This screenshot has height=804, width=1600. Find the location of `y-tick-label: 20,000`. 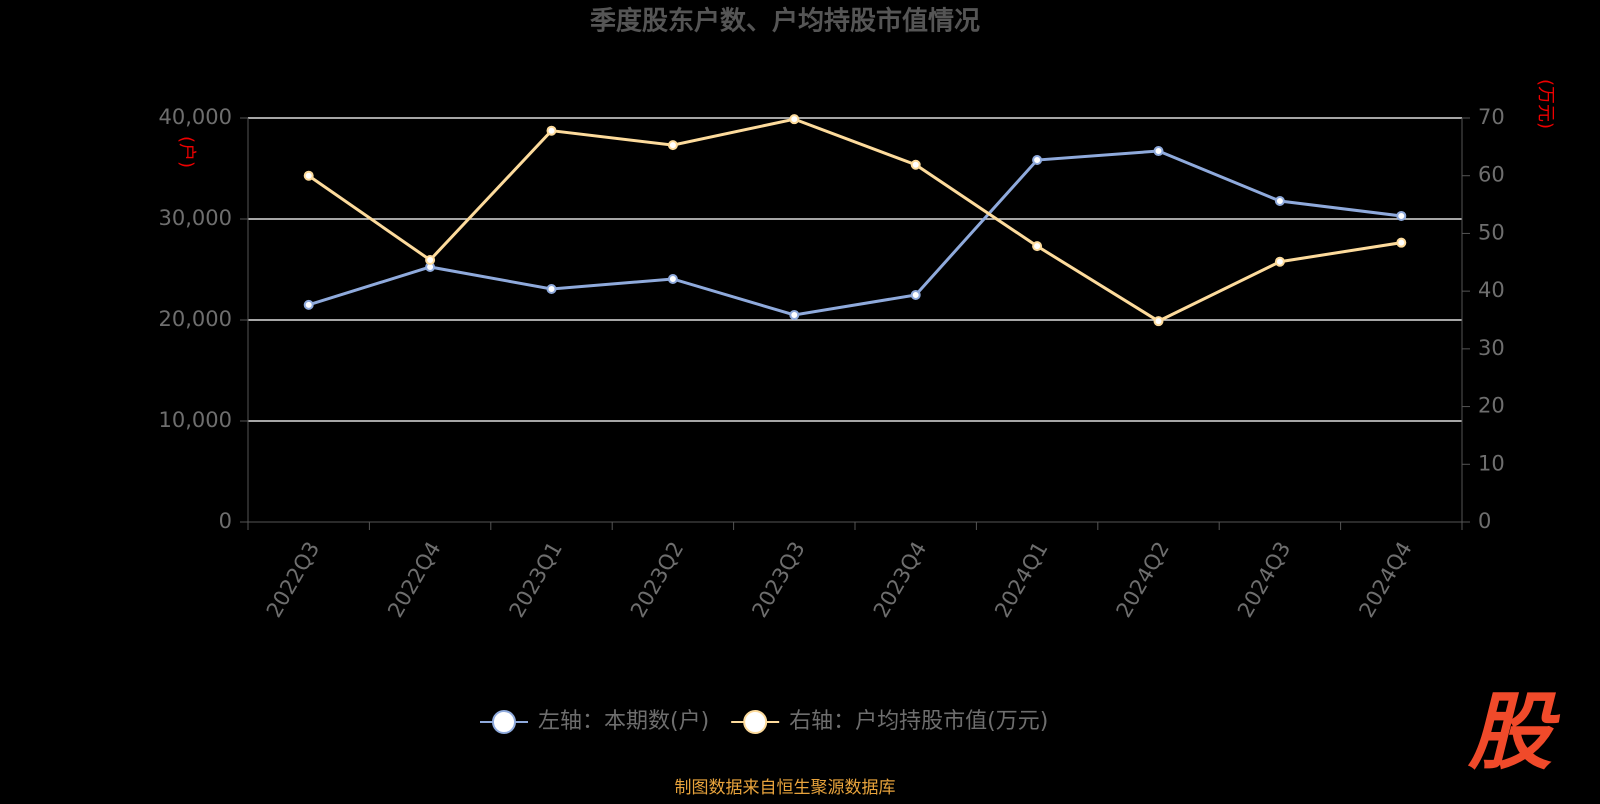

y-tick-label: 20,000 is located at coordinates (195, 319).